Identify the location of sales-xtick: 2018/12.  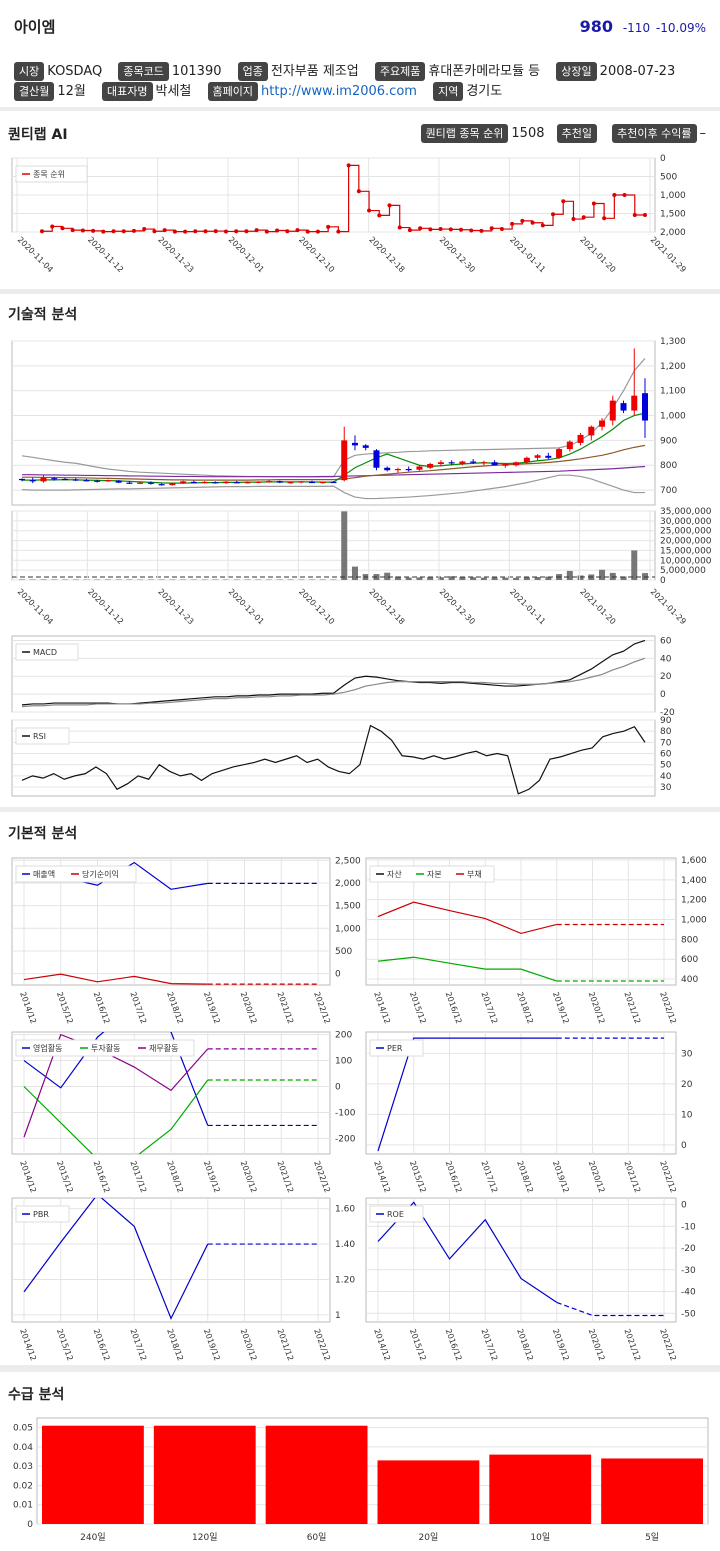
(175, 1008).